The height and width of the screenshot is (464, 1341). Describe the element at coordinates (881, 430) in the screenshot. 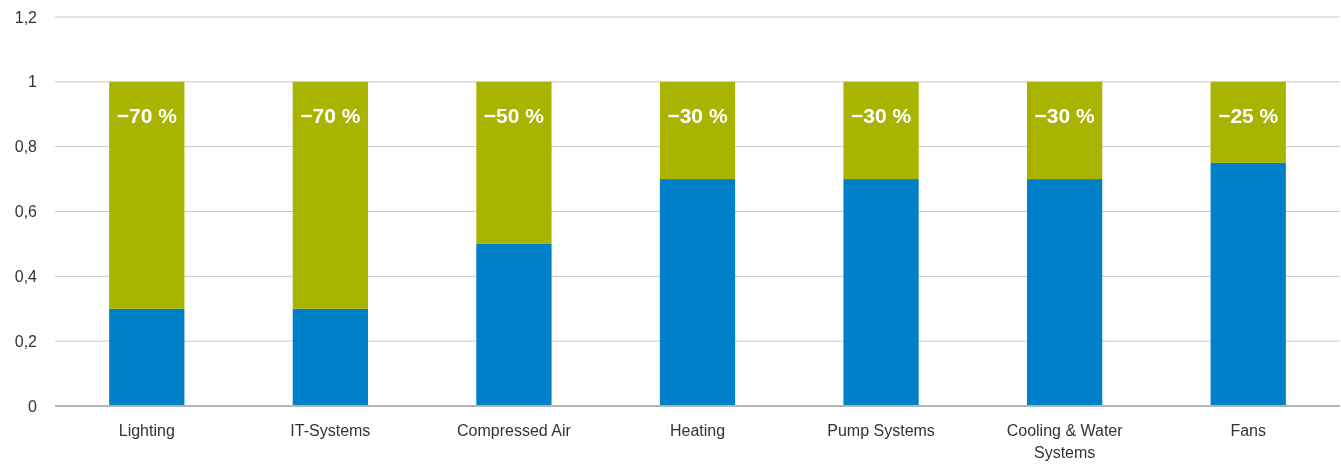

I see `x-tick-label: Pump Systems` at that location.